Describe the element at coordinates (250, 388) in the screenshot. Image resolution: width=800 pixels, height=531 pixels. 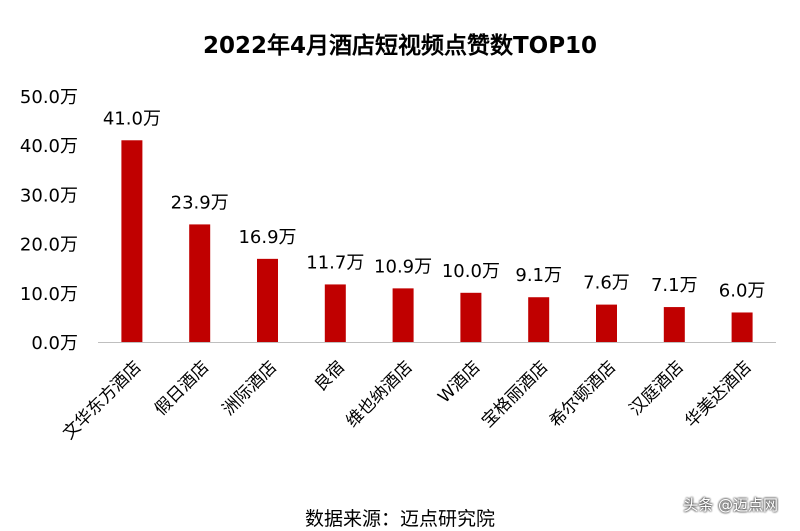
I see `x-tick-label: 洲际酒店` at that location.